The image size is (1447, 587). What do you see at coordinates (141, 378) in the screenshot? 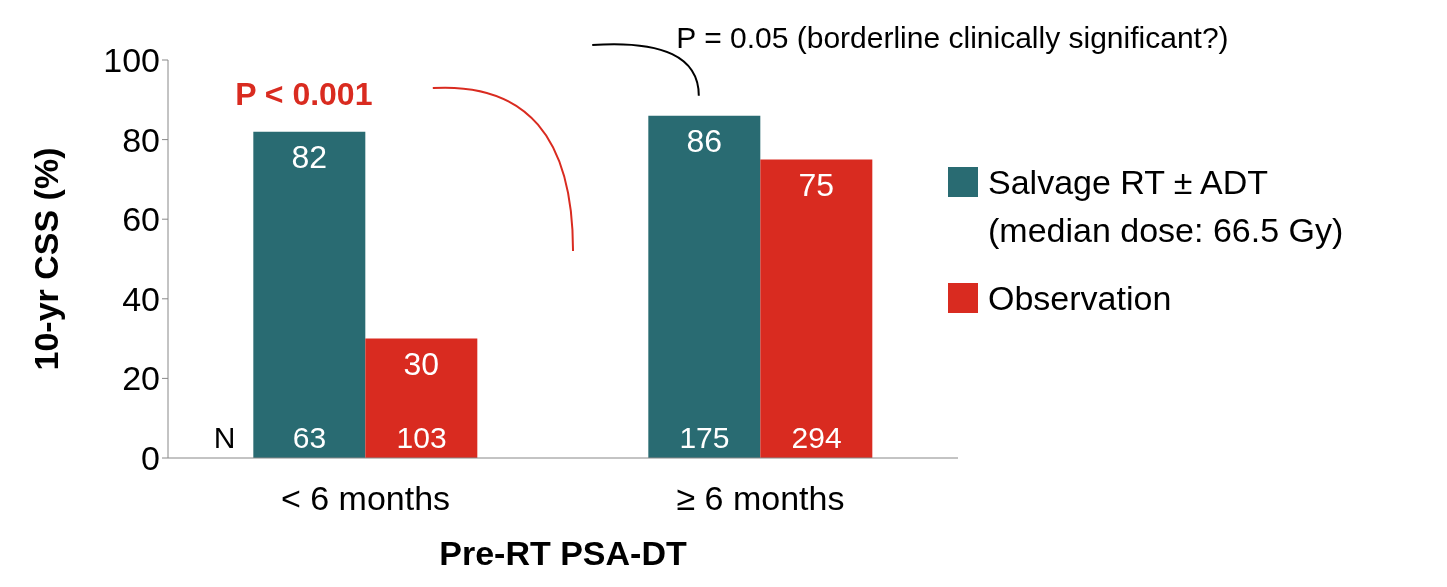
I see `y-tick-label: 20` at bounding box center [141, 378].